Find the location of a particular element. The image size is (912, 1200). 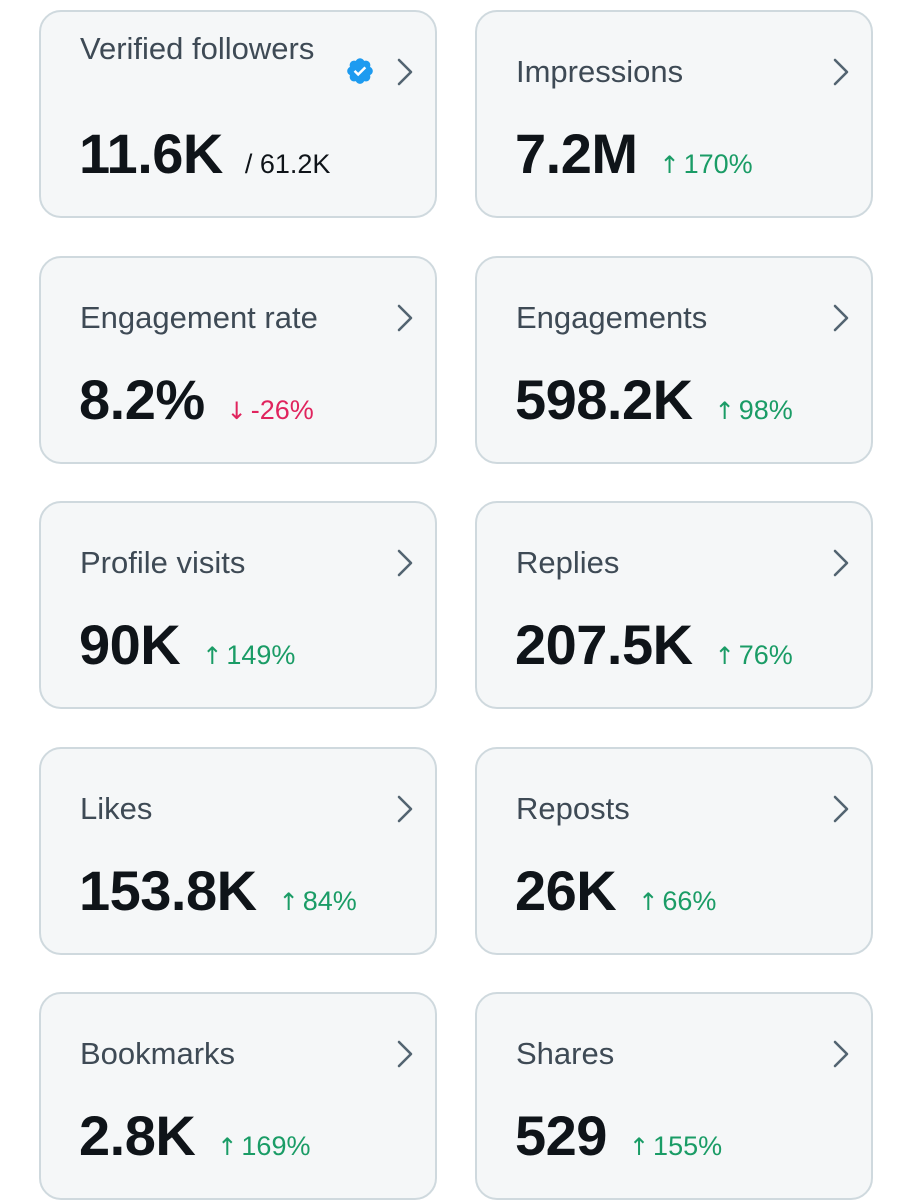

arrow-down-icon: ↓ is located at coordinates (236, 411).